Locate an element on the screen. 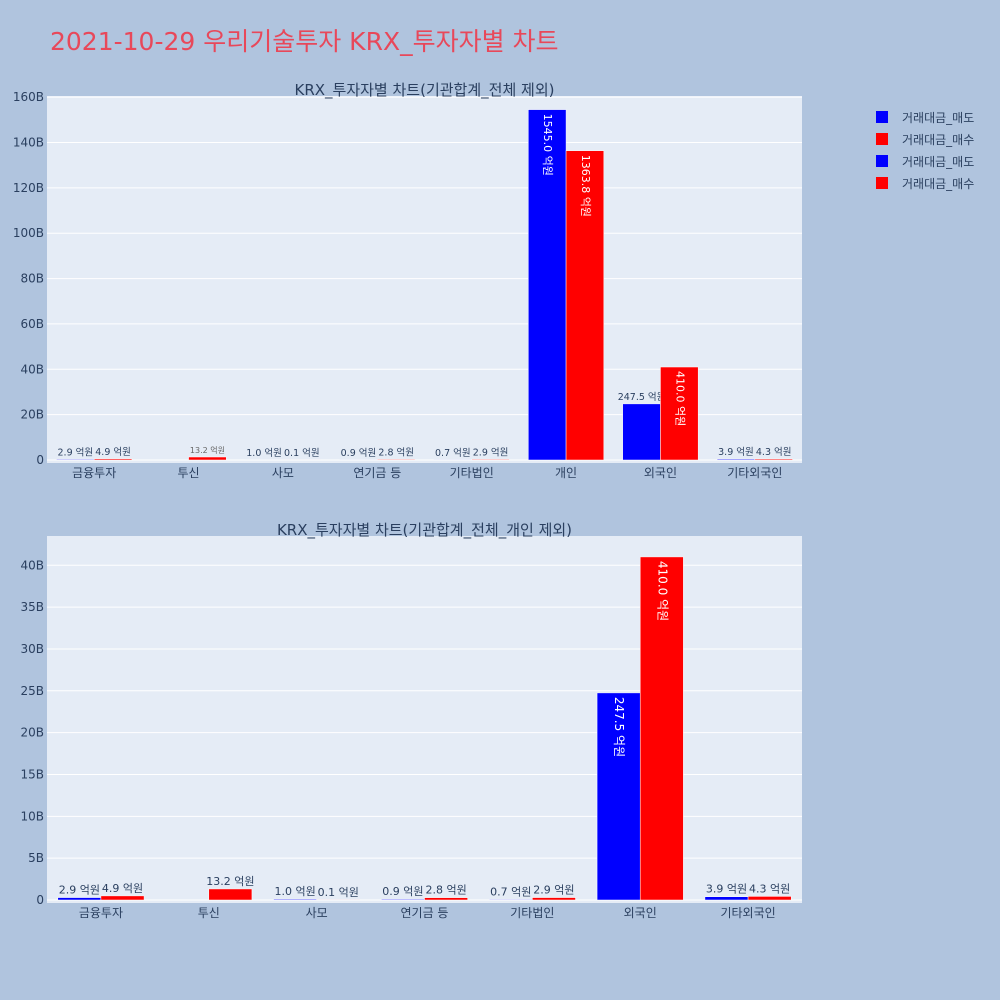  y-tick-label: 60B is located at coordinates (32, 324).